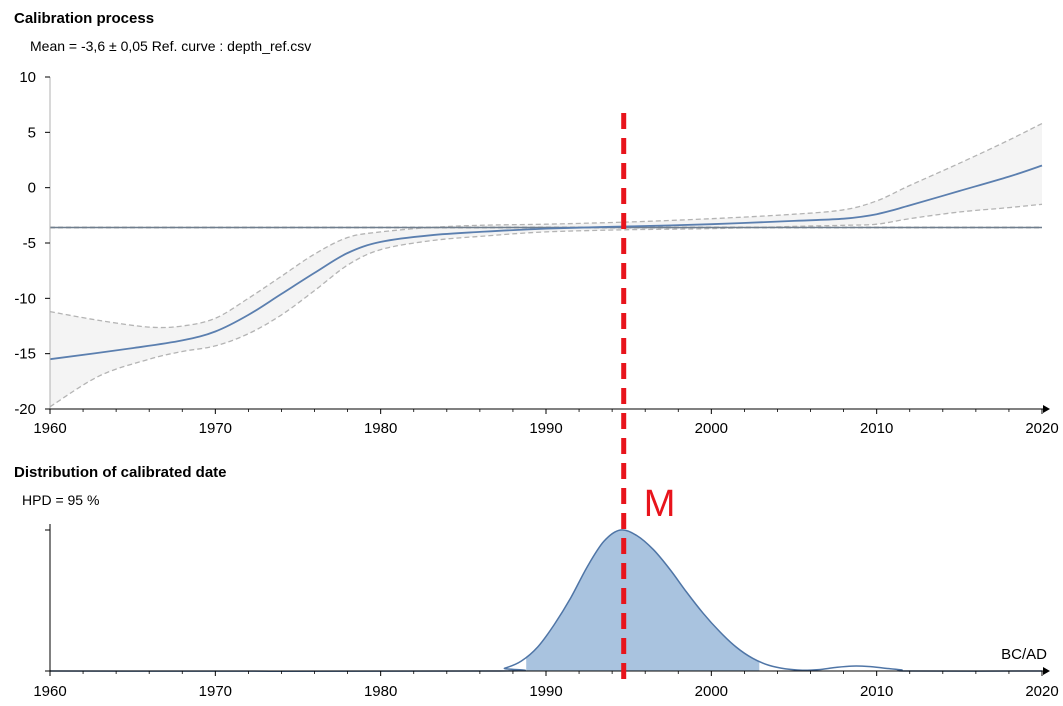 The width and height of the screenshot is (1063, 706). Describe the element at coordinates (648, 397) in the screenshot. I see `marker-layer: M` at that location.